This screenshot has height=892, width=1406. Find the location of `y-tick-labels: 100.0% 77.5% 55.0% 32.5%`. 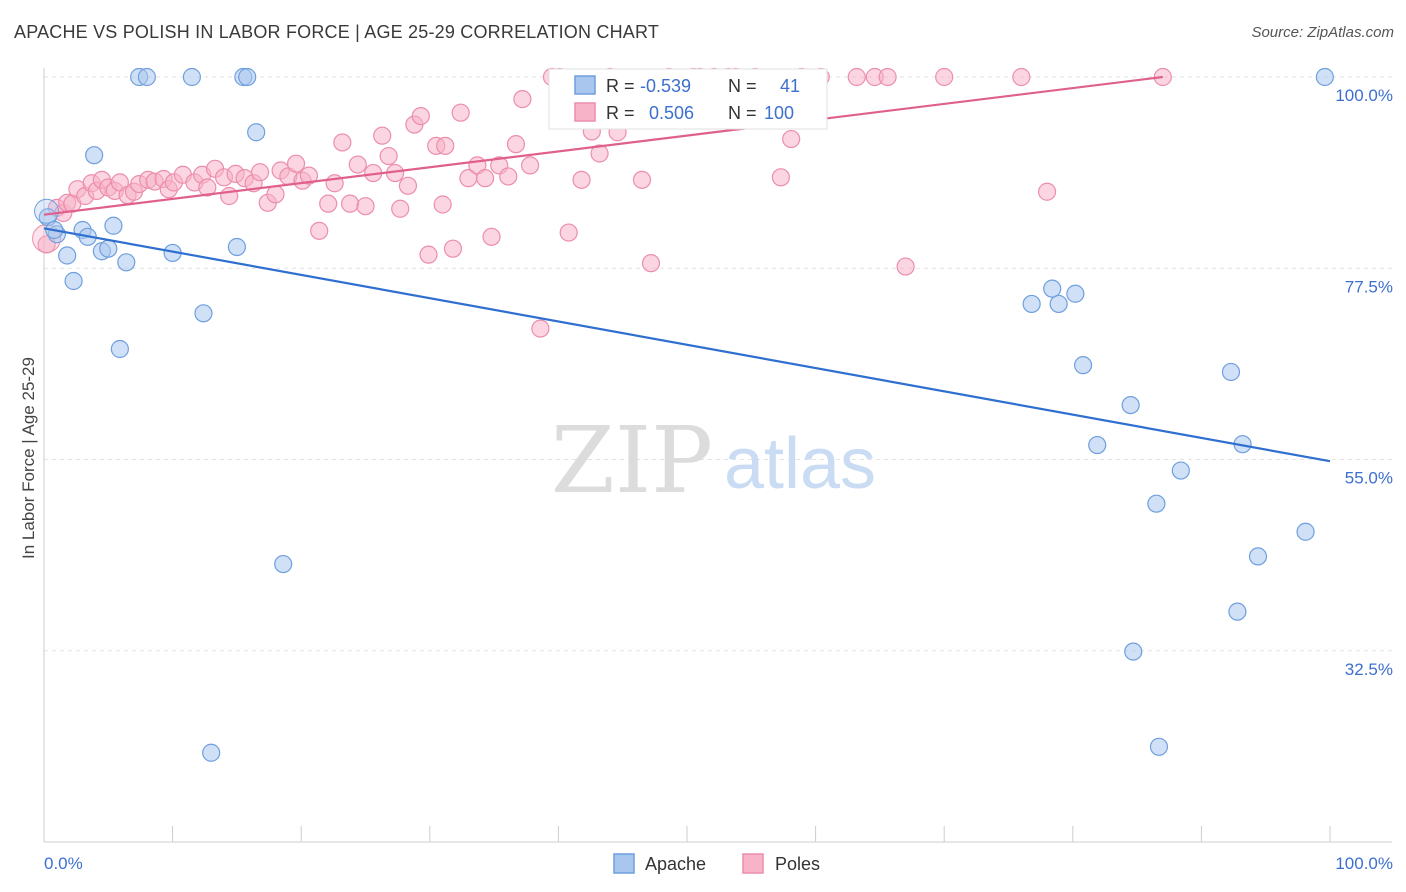

y-tick-labels: 100.0% 77.5% 55.0% 32.5% is located at coordinates (1364, 382).